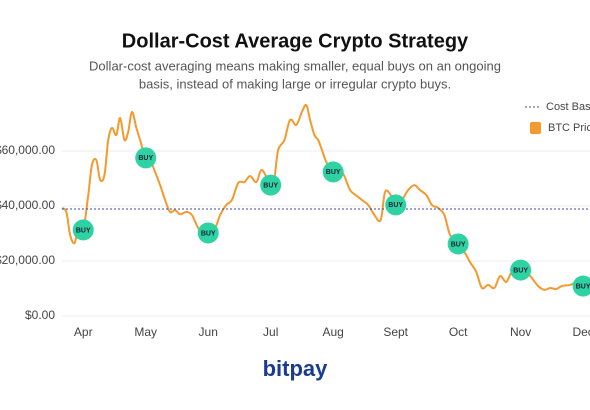 The height and width of the screenshot is (410, 590). I want to click on x-tick-label: Apr, so click(83, 332).